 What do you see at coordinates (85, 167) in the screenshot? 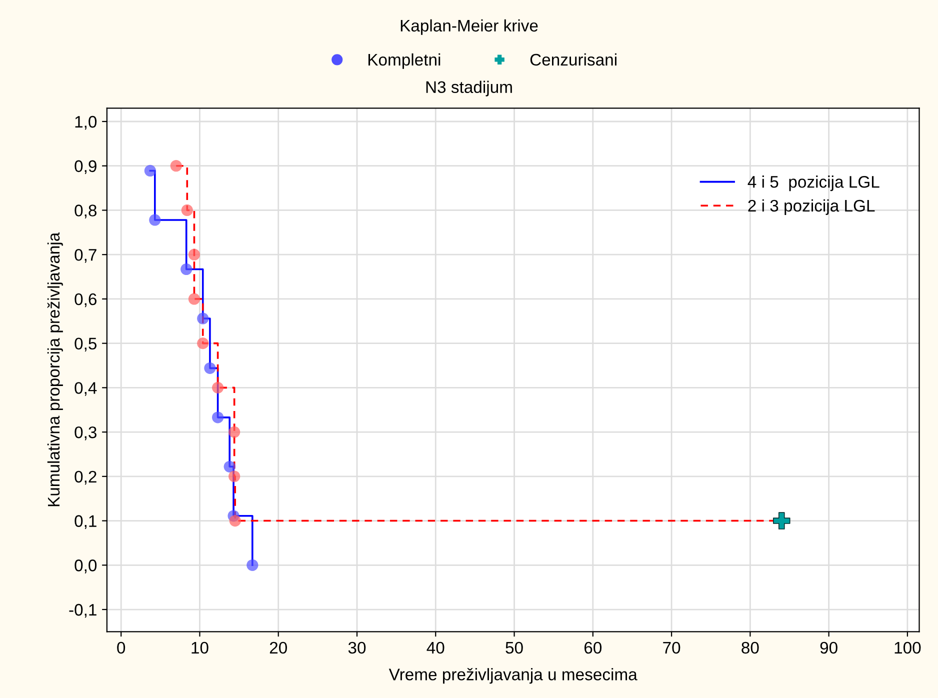
I see `y-tick-label: 0,9` at bounding box center [85, 167].